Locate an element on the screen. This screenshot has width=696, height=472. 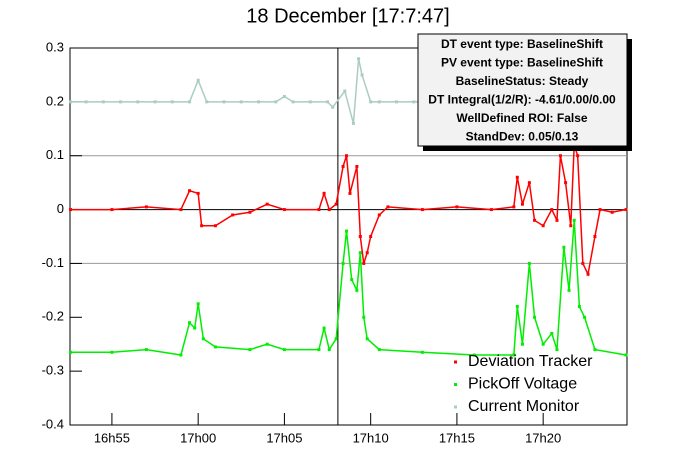
y-tick-label: -0.3 is located at coordinates (53, 370).